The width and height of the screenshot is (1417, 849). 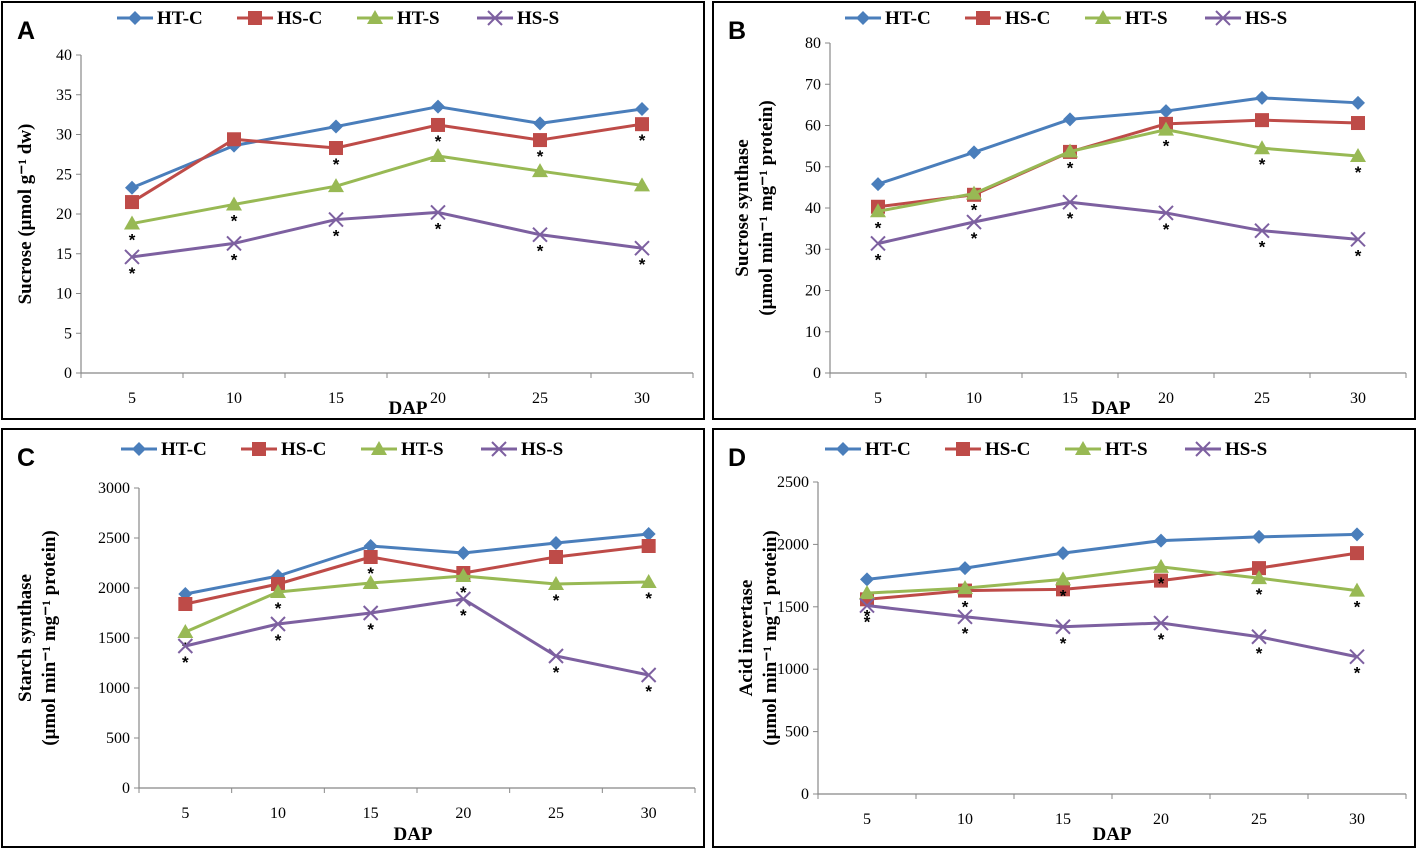 I want to click on x-tick-label: 5, so click(x=867, y=819).